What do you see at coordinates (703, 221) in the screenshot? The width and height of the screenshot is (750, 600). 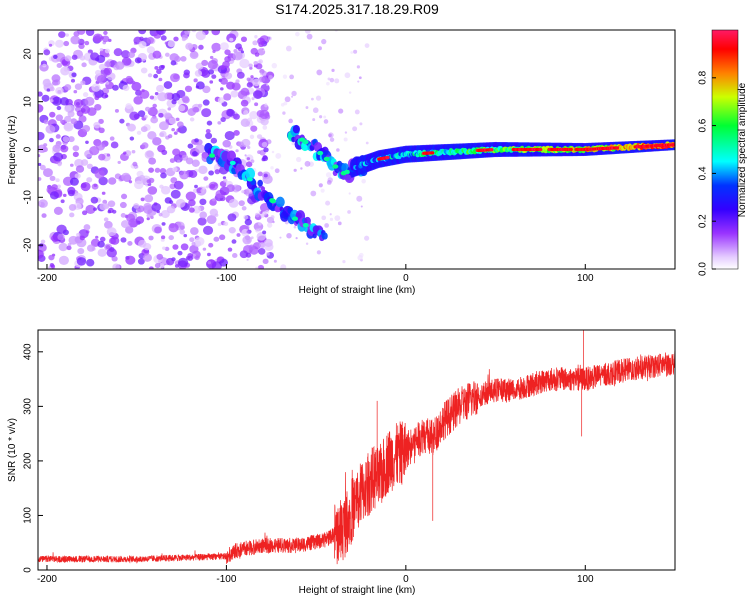 I see `colorbar-tick-label: 0.2` at bounding box center [703, 221].